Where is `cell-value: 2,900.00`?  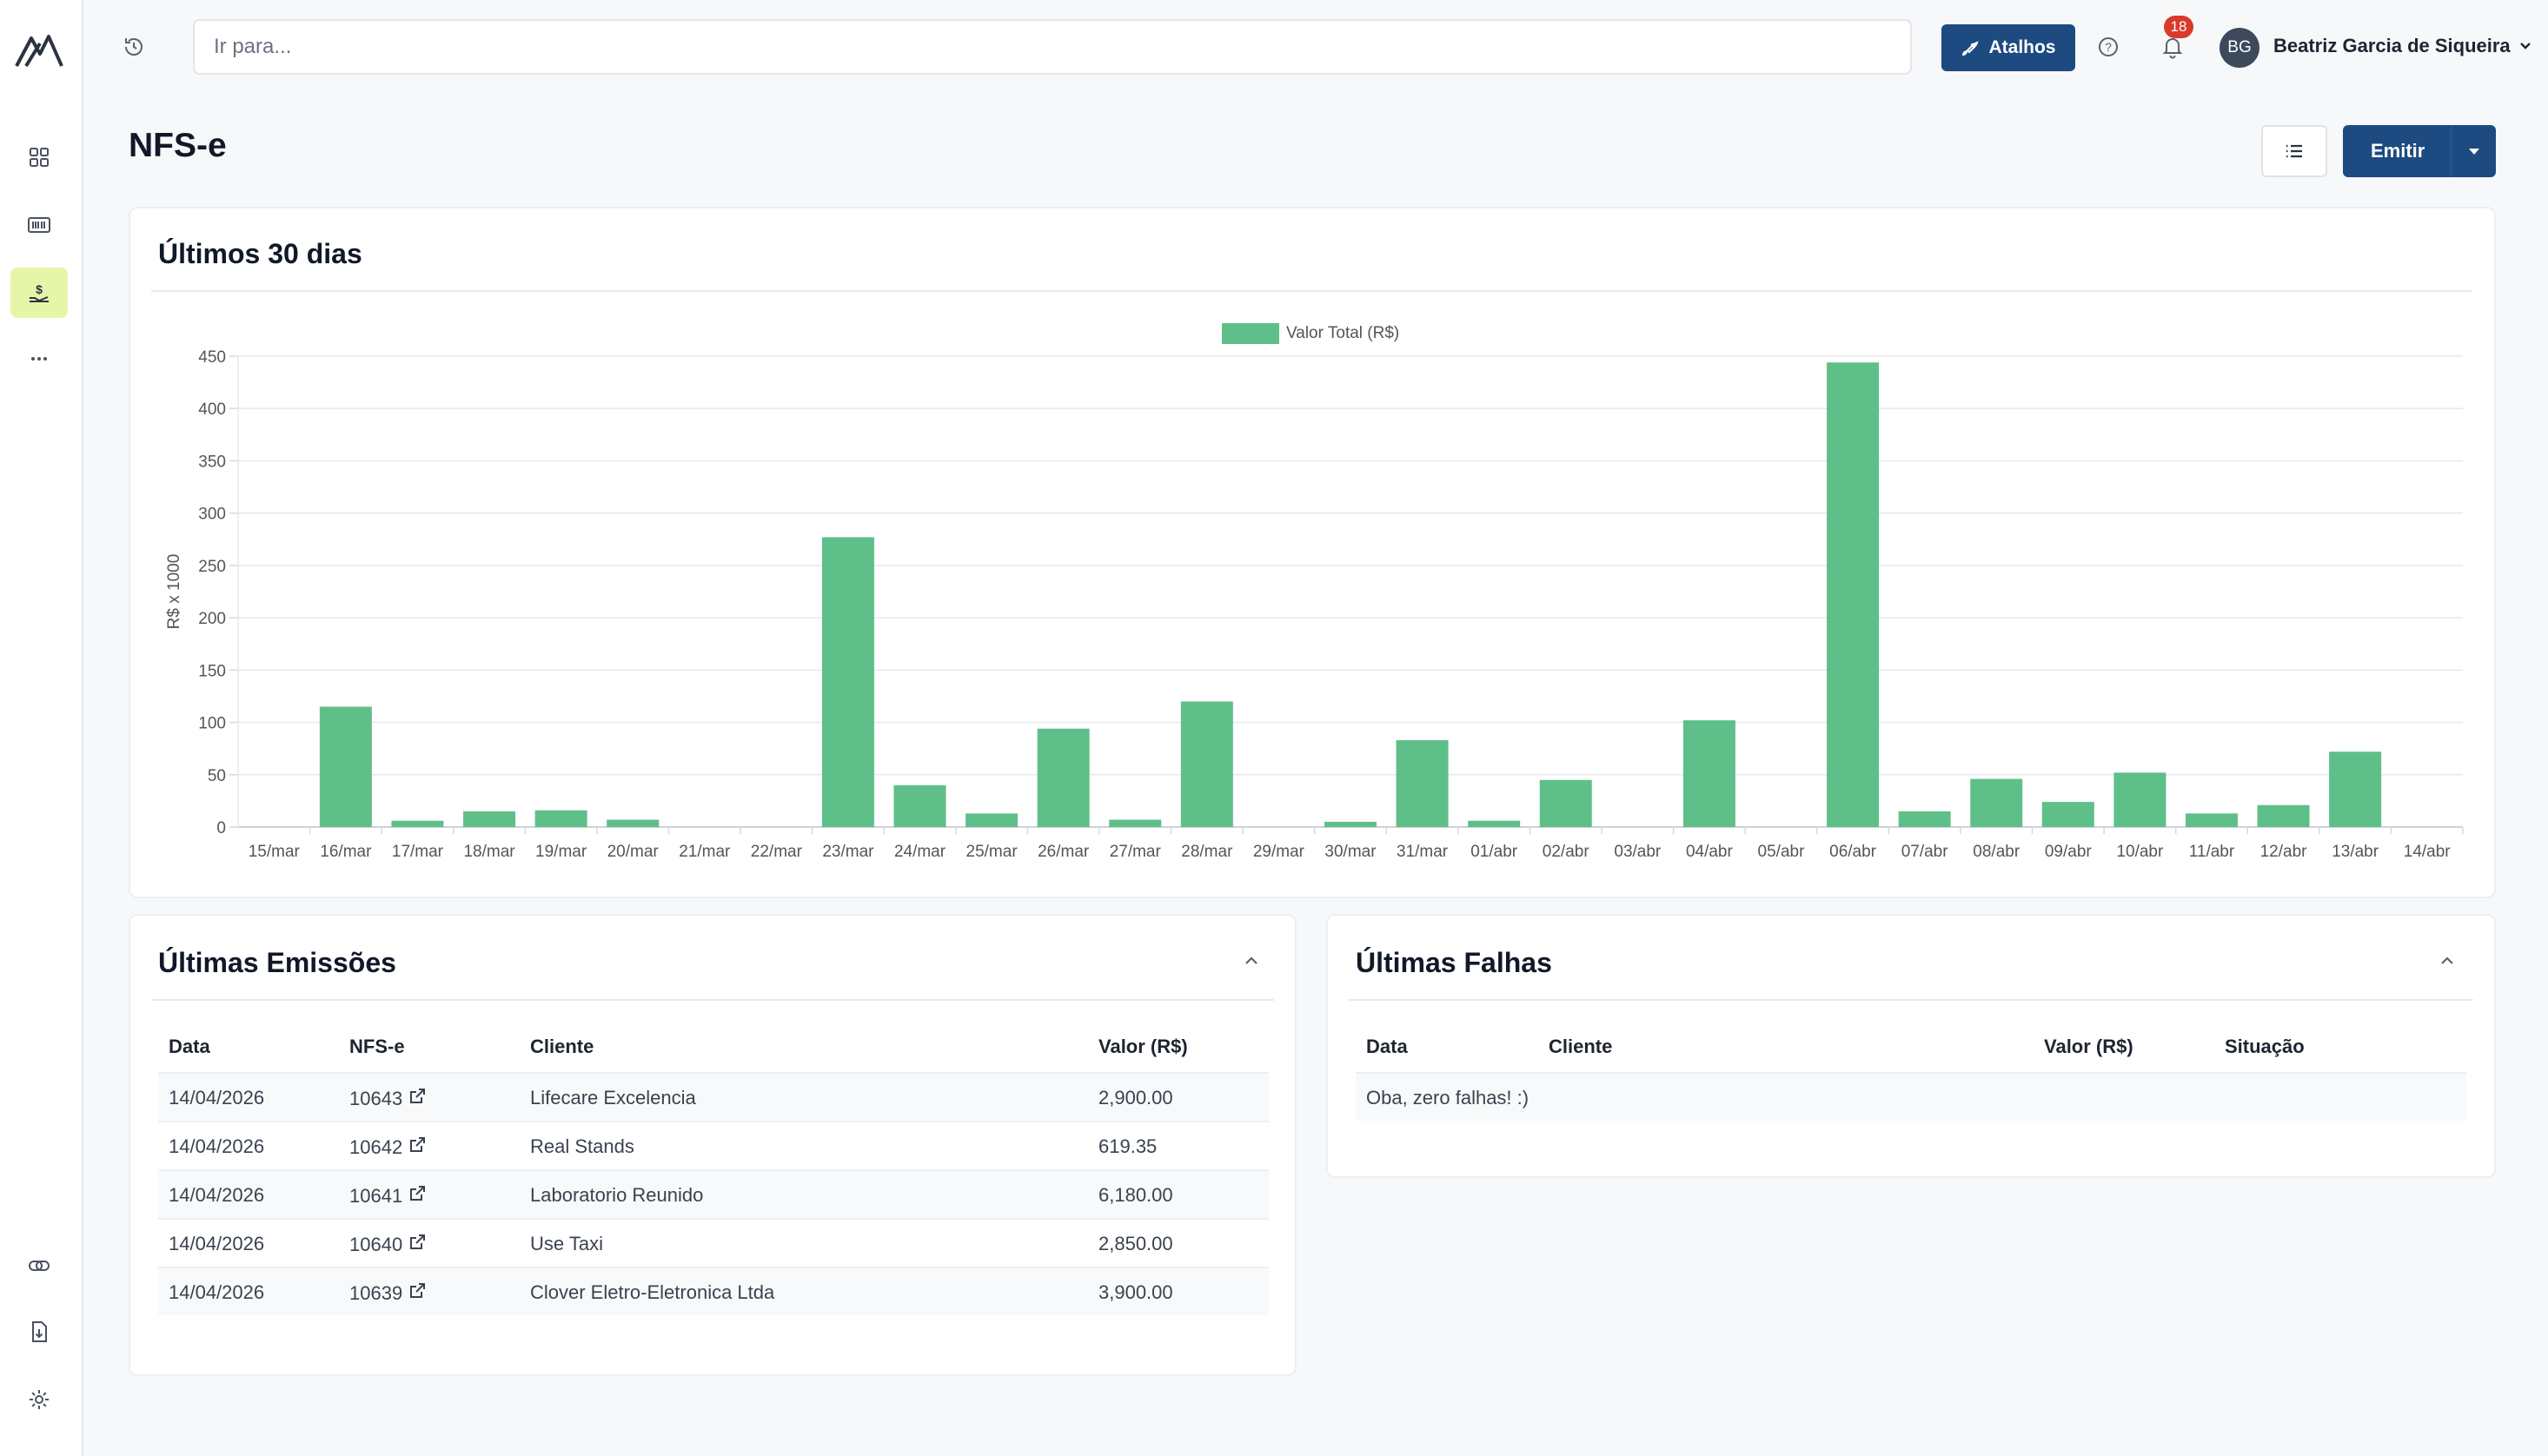
cell-value: 2,900.00 is located at coordinates (1136, 1098).